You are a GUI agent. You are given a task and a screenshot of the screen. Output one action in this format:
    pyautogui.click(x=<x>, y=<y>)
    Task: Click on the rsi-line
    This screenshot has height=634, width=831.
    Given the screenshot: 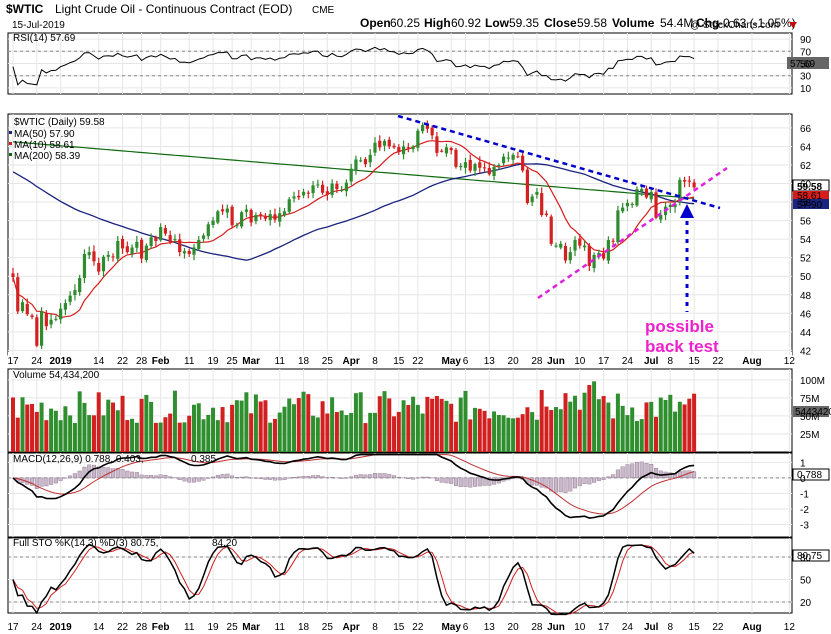 What is the action you would take?
    pyautogui.click(x=353, y=66)
    